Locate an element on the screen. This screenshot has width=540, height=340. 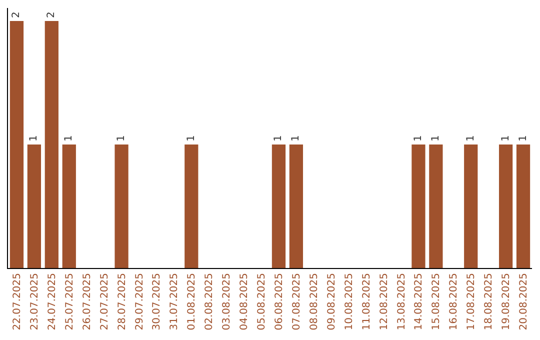
x-tick-label: 18.08.2025 is located at coordinates (489, 301).